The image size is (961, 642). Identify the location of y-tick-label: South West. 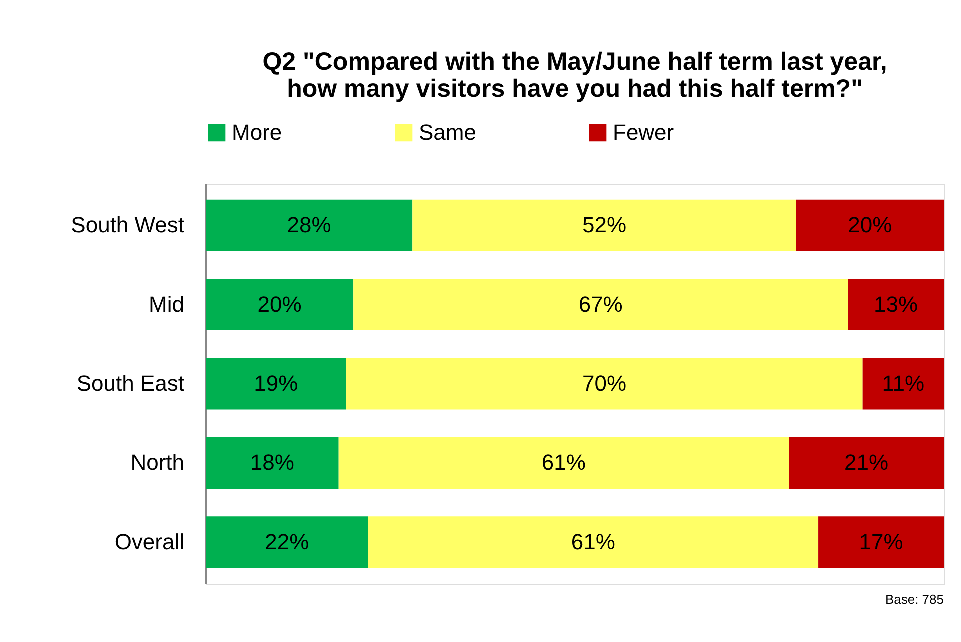
(127, 225).